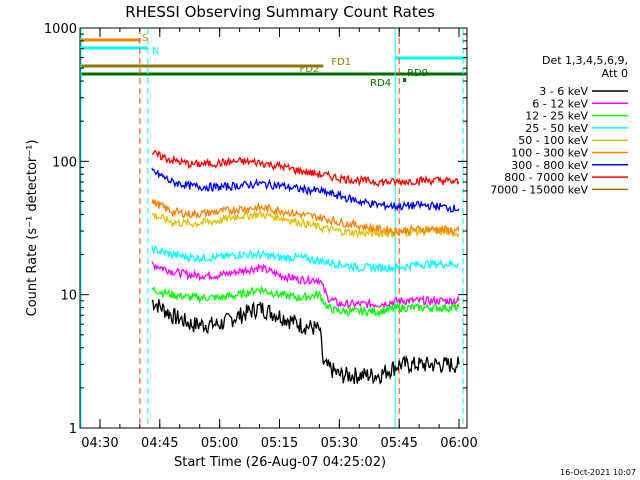 The height and width of the screenshot is (480, 640). Describe the element at coordinates (341, 62) in the screenshot. I see `flag-label-fd1: FD1` at that location.